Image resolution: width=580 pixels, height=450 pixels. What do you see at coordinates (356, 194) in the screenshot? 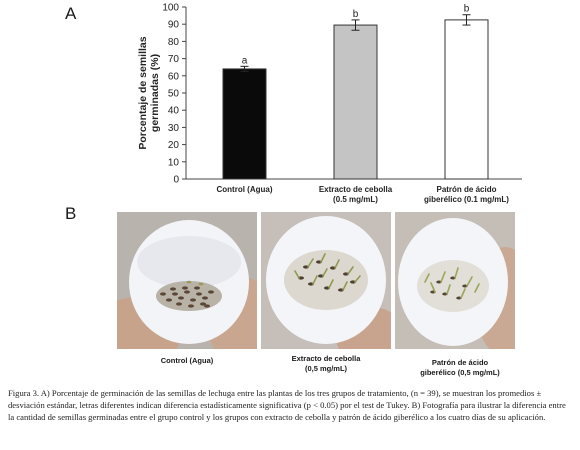
I see `x-tick-label: Extracto de cebolla (0.5 mg/mL)` at bounding box center [356, 194].